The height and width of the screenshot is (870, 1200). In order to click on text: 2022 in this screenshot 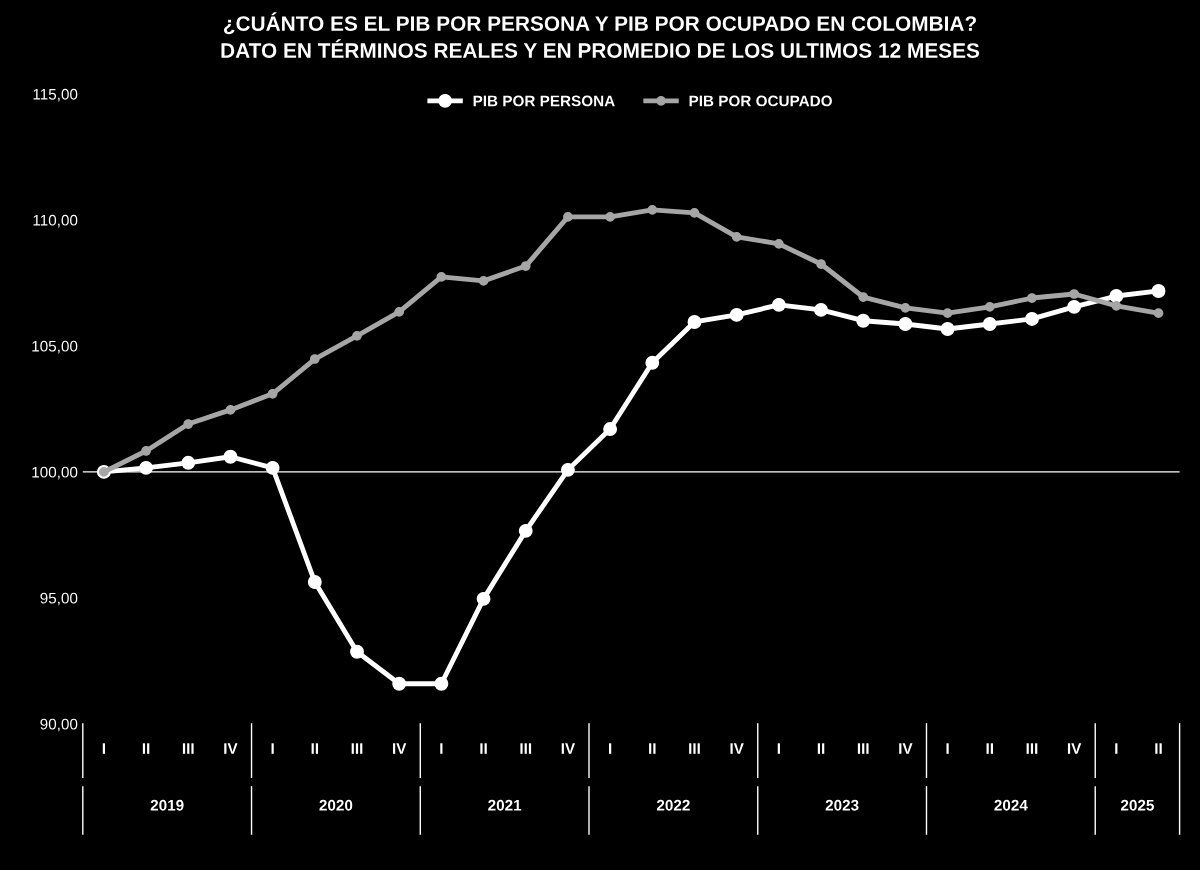, I will do `click(673, 805)`.